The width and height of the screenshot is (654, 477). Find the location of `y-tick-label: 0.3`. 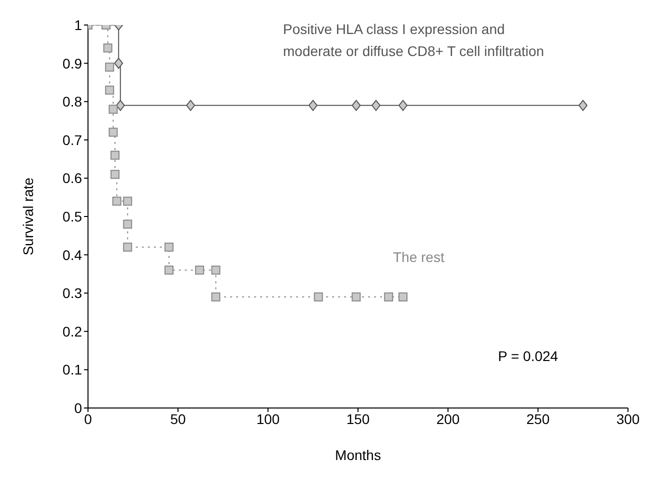

y-tick-label: 0.3 is located at coordinates (72, 293).